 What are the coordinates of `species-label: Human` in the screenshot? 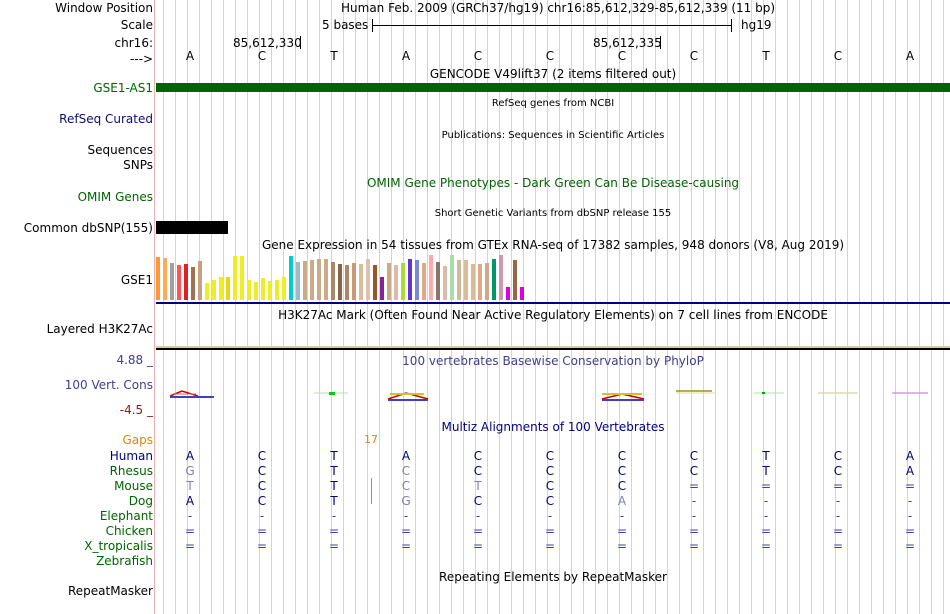 It's located at (131, 456).